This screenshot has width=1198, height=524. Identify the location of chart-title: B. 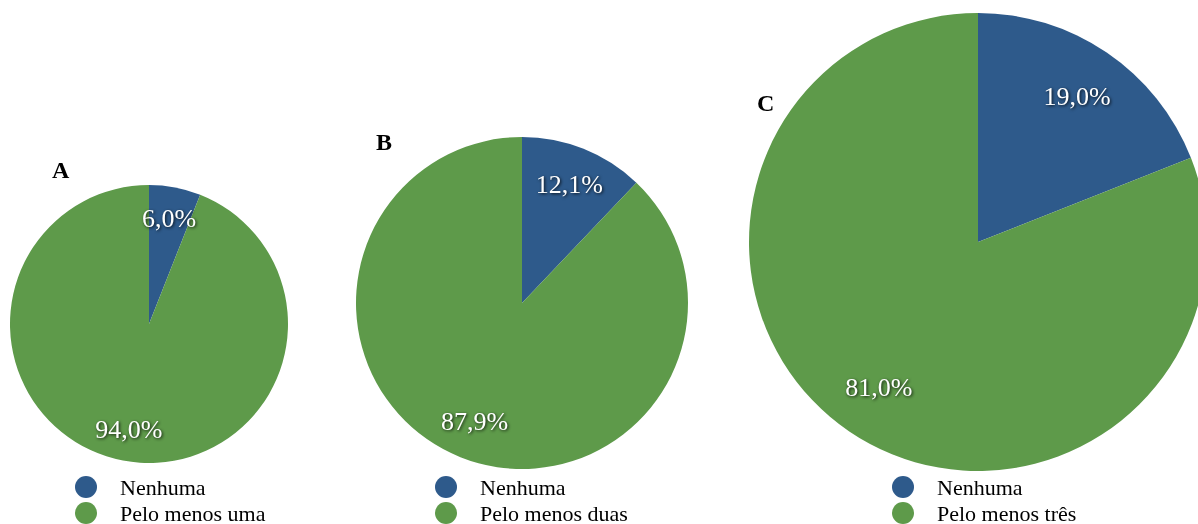
(384, 142).